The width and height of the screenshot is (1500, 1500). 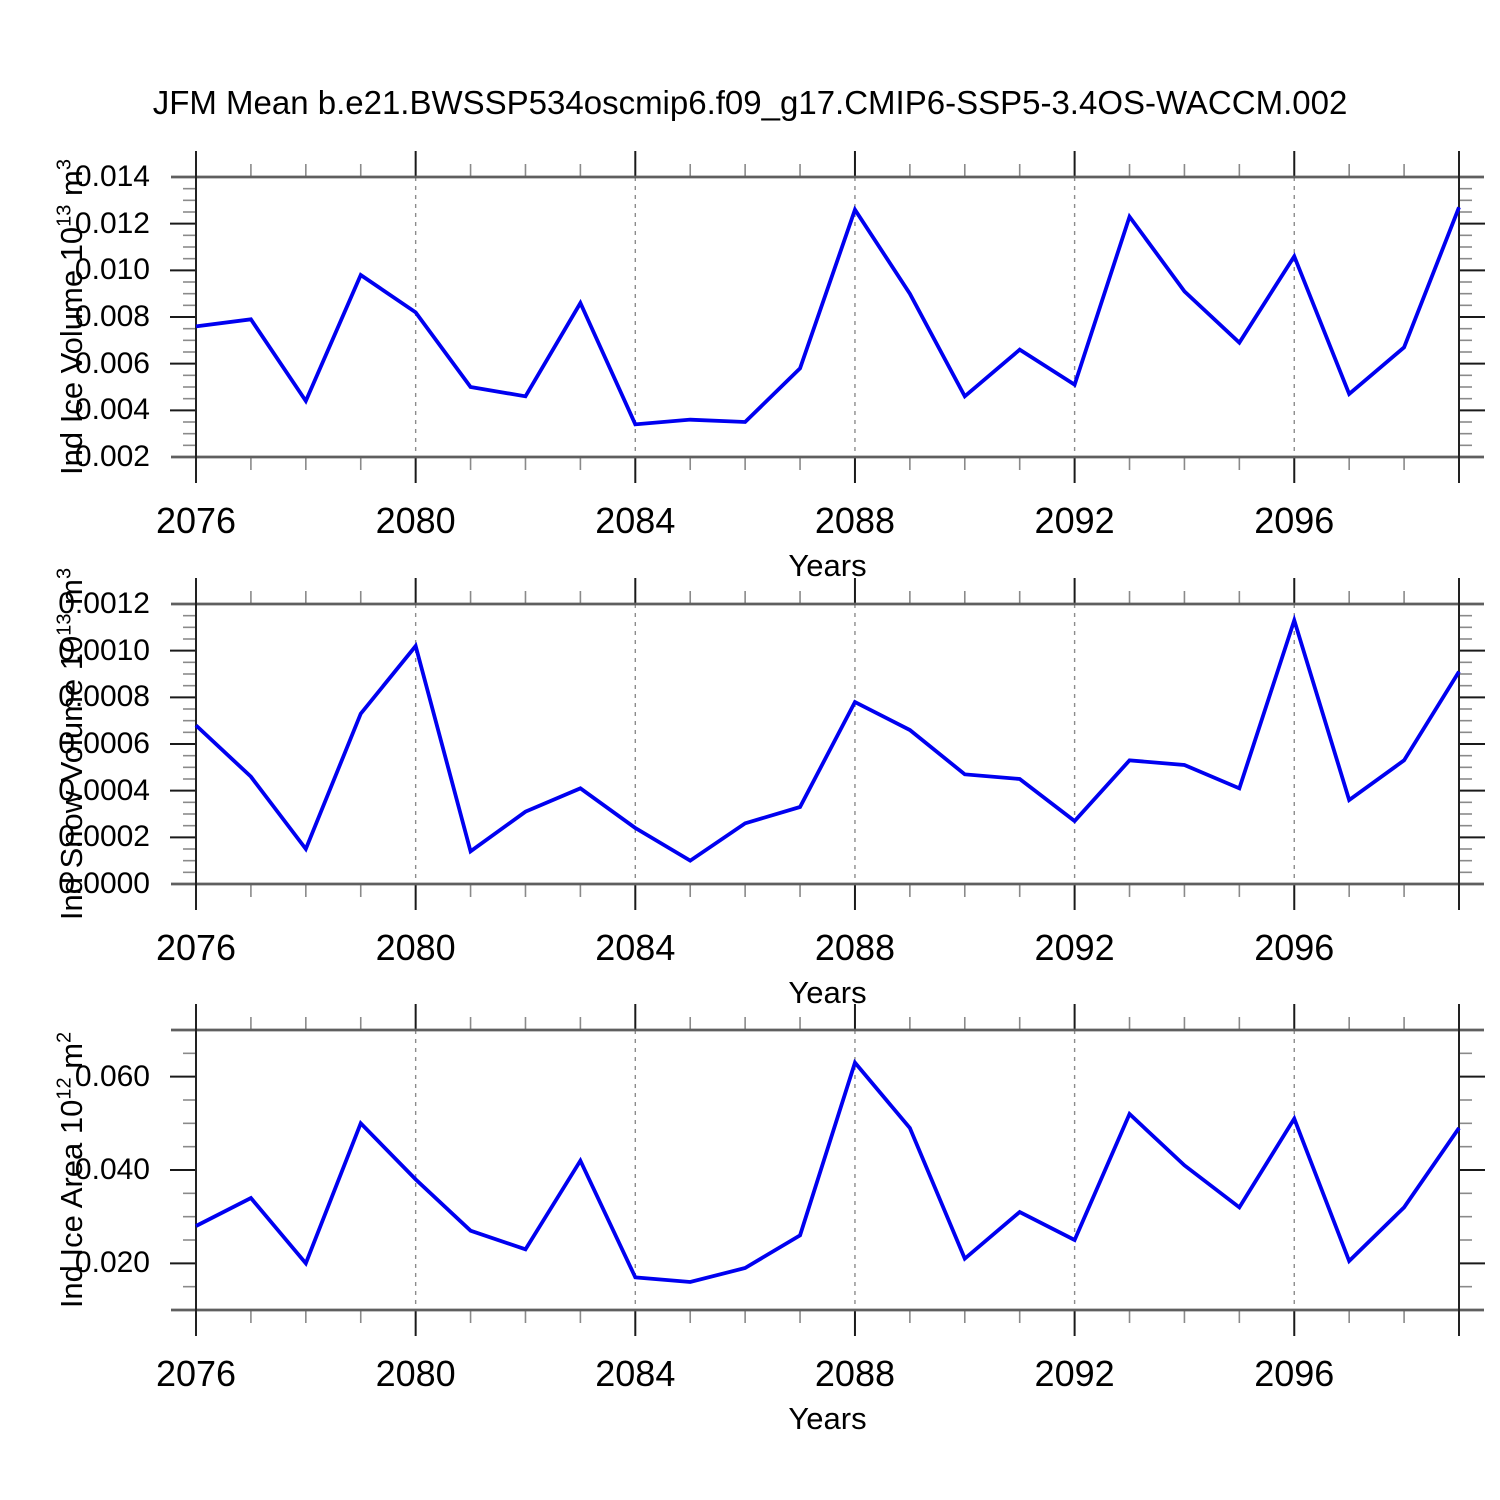 What do you see at coordinates (112, 1169) in the screenshot?
I see `y-tick-label: 0.040` at bounding box center [112, 1169].